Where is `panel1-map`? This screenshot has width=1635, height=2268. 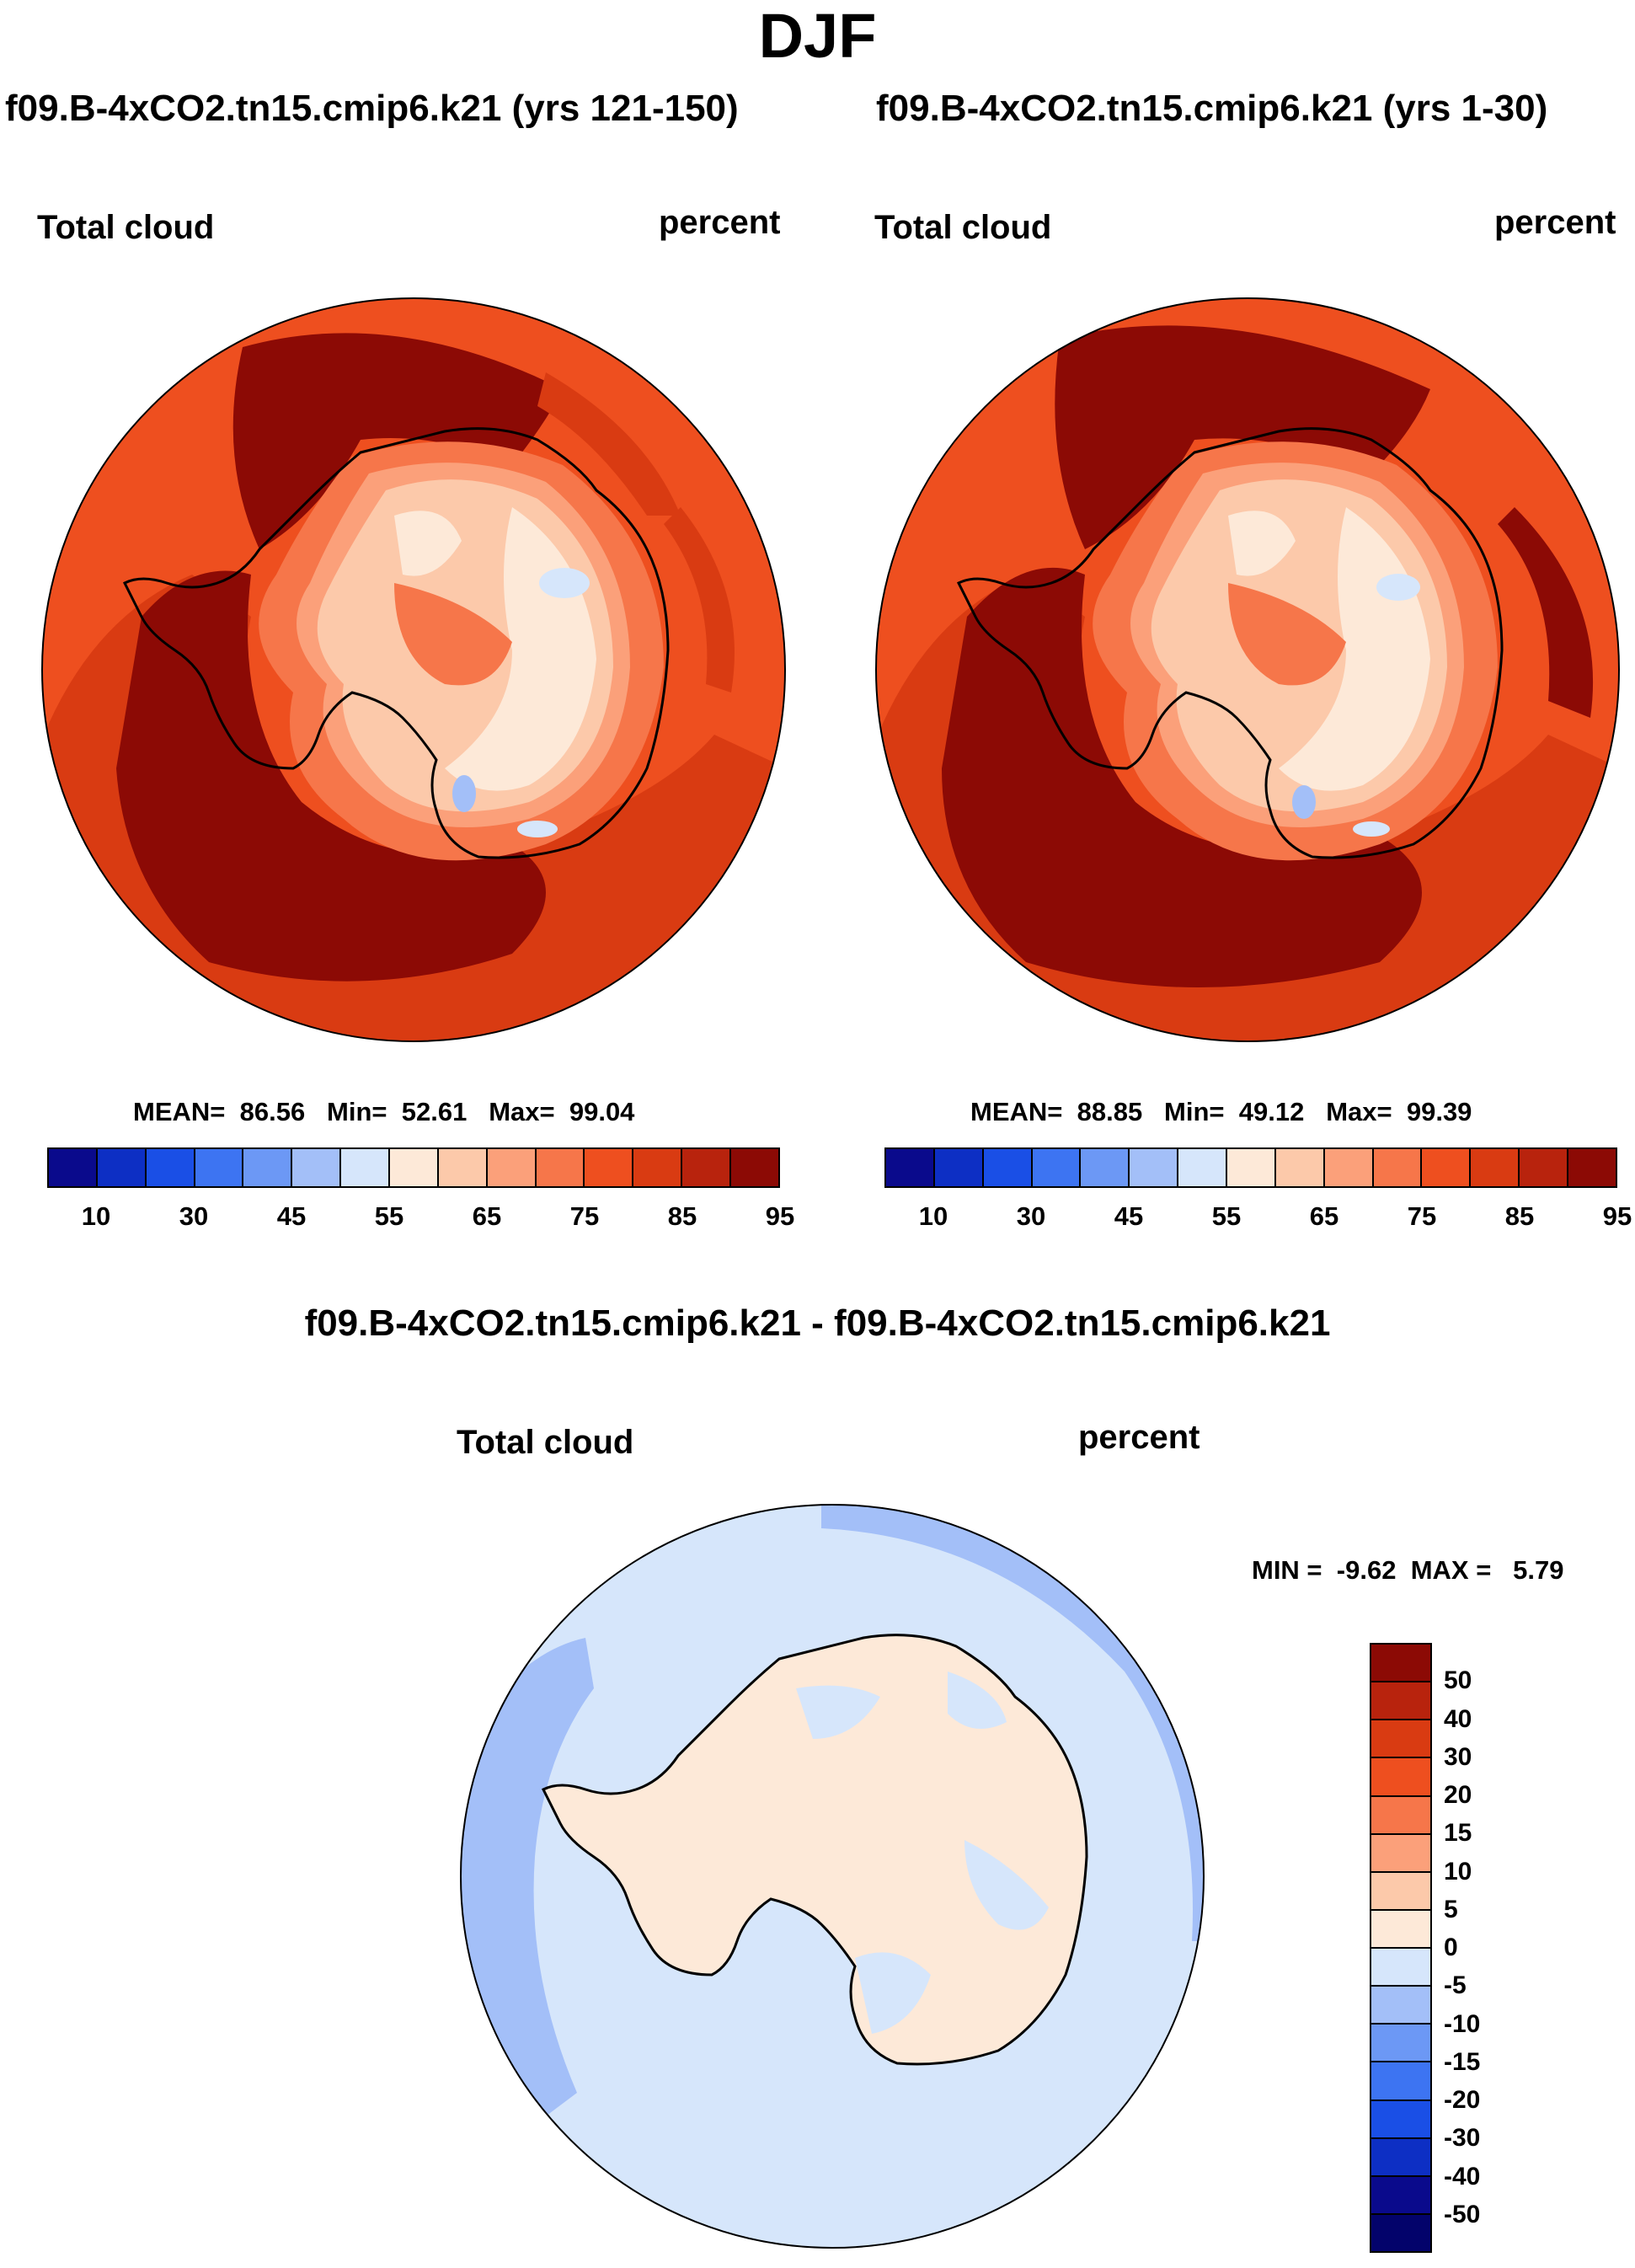 panel1-map is located at coordinates (413, 670).